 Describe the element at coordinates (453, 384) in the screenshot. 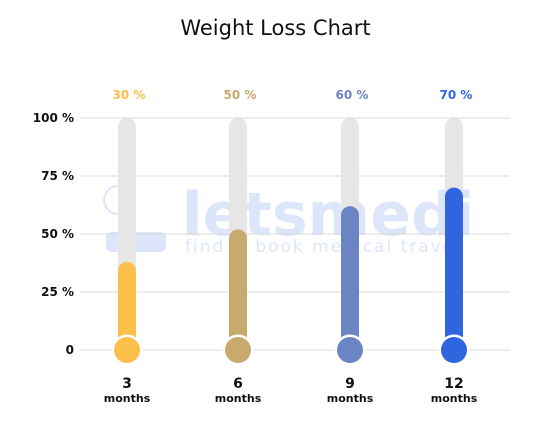

I see `x-tick-label: 12` at that location.